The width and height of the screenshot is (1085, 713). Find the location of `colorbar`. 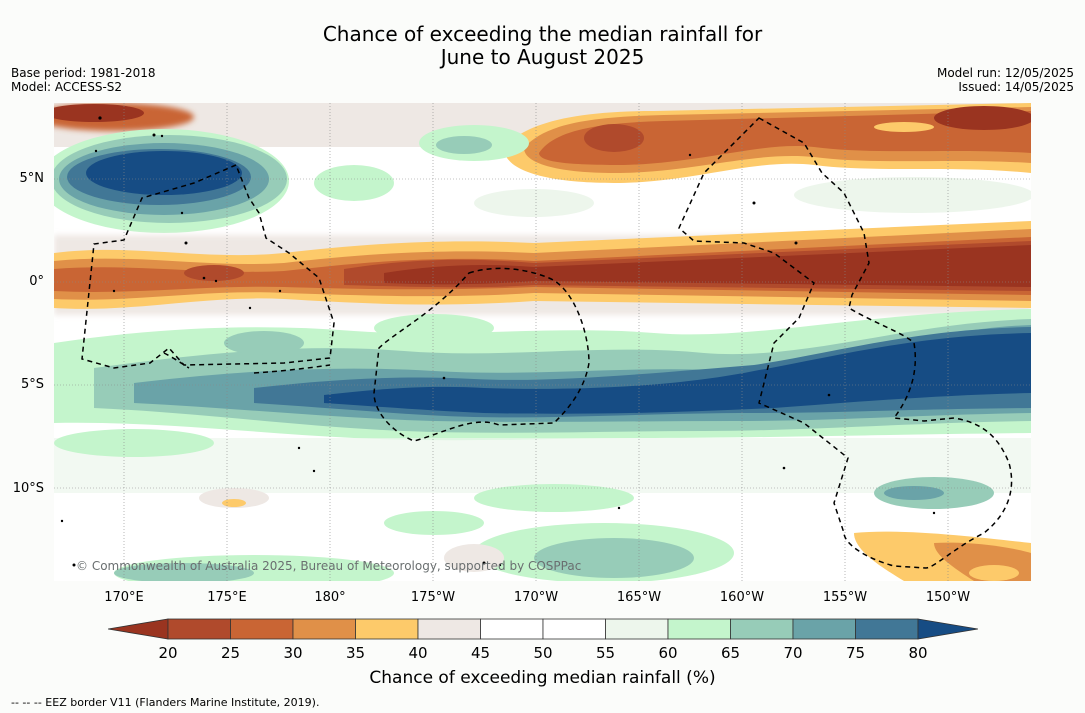

colorbar is located at coordinates (543, 629).